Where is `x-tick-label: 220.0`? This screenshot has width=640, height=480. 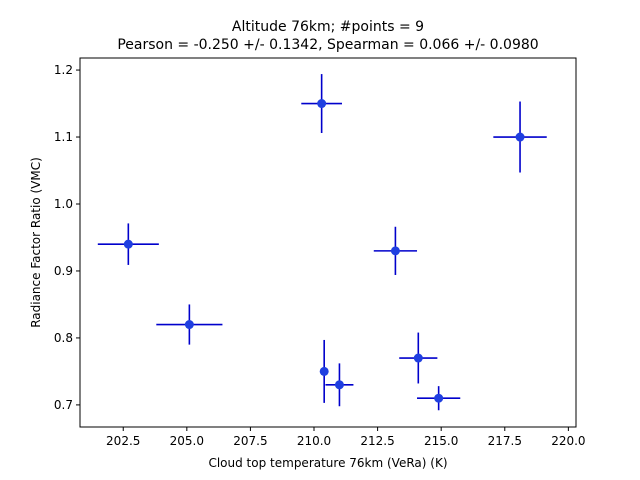
x-tick-label: 220.0 is located at coordinates (568, 441).